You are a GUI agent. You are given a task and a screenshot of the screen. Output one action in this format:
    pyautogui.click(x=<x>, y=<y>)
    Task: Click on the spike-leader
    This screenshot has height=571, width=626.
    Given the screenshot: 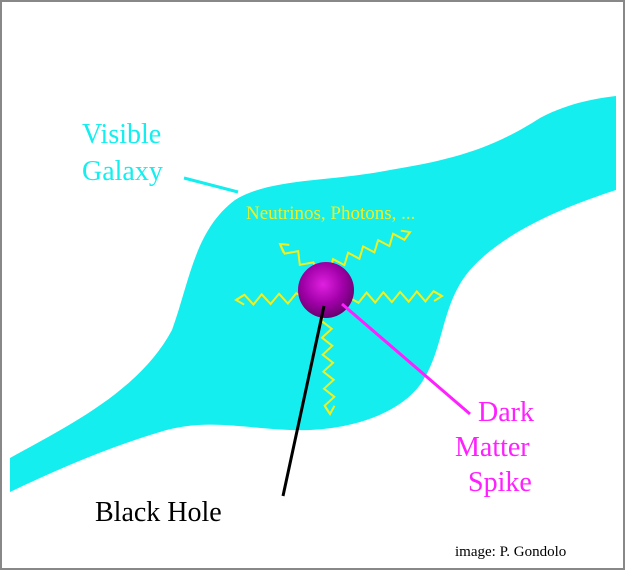 What is the action you would take?
    pyautogui.click(x=406, y=359)
    